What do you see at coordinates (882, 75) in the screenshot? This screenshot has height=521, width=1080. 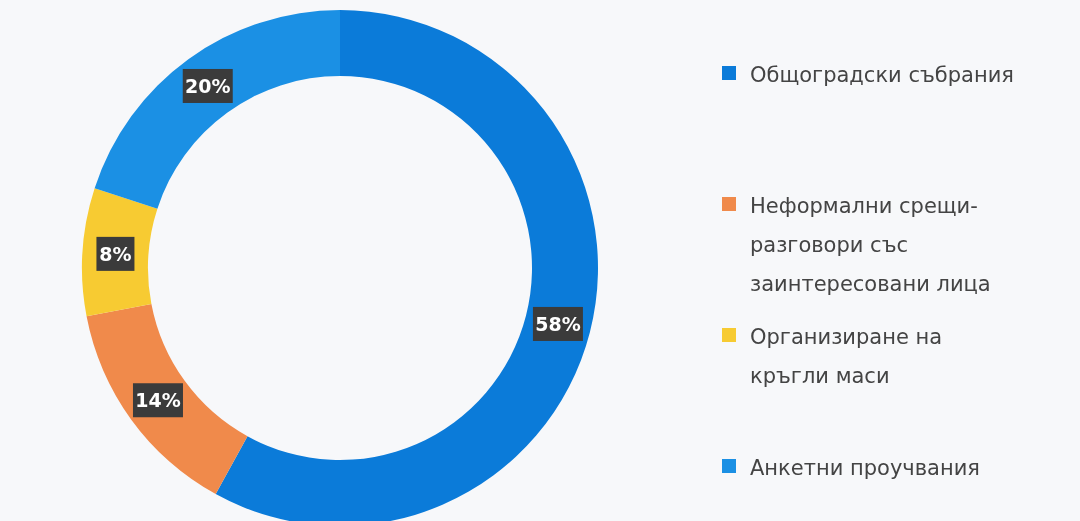 I see `legend-label: Общоградски събрания` at bounding box center [882, 75].